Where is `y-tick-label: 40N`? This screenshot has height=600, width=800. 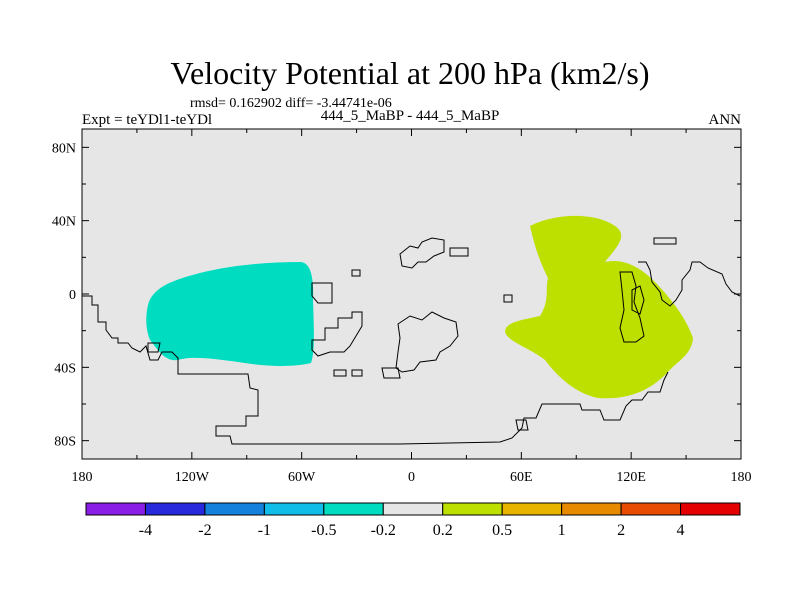
y-tick-label: 40N is located at coordinates (64, 222).